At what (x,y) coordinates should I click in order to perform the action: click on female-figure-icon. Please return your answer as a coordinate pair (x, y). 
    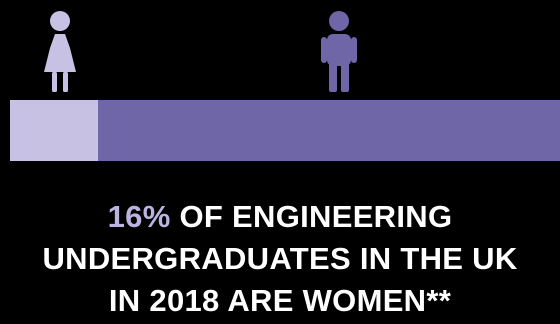
    Looking at the image, I should click on (60, 51).